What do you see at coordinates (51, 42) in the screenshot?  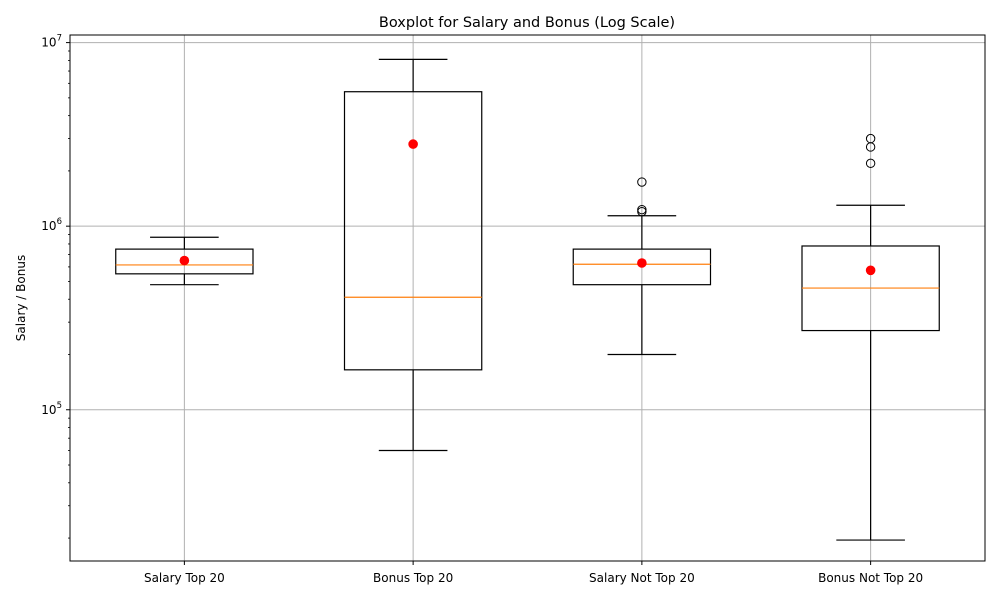 I see `y-tick-label: 10⁷` at bounding box center [51, 42].